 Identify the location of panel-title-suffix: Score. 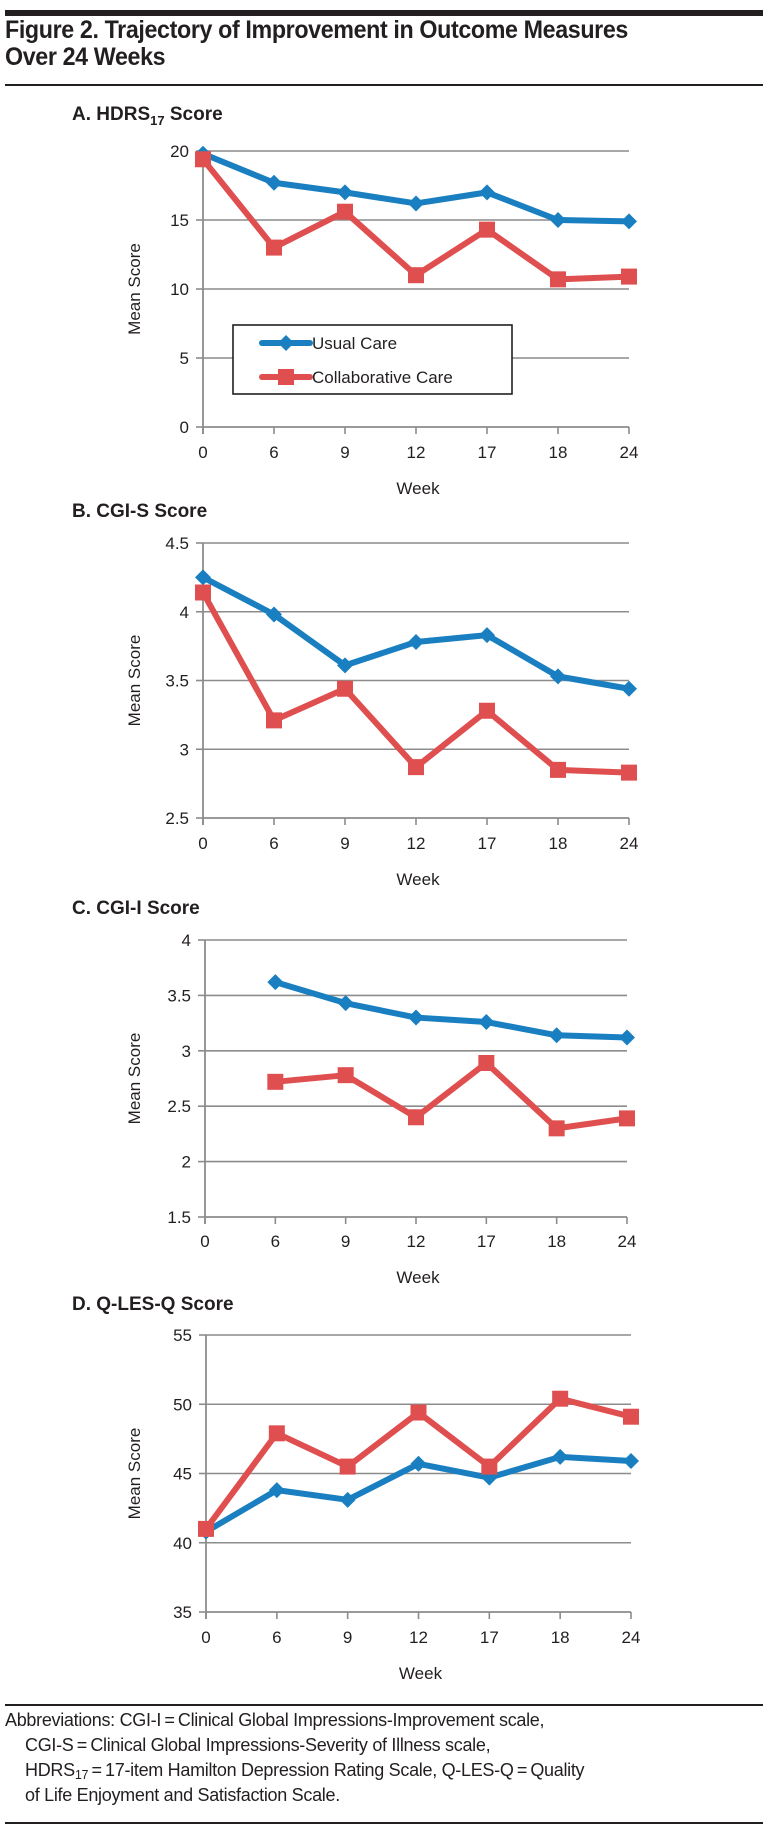
(194, 114).